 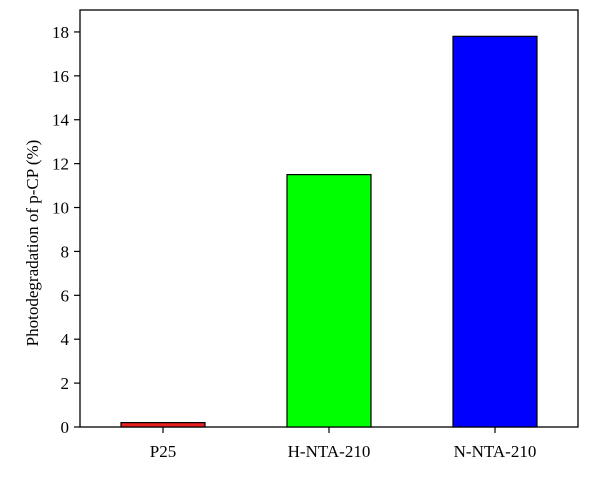 I want to click on x-tick-label: P25, so click(x=163, y=451).